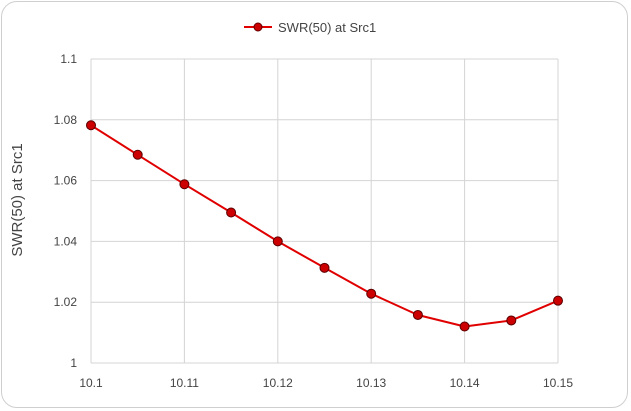 Image resolution: width=631 pixels, height=411 pixels. Describe the element at coordinates (465, 383) in the screenshot. I see `x-tick-label: 10.14` at that location.